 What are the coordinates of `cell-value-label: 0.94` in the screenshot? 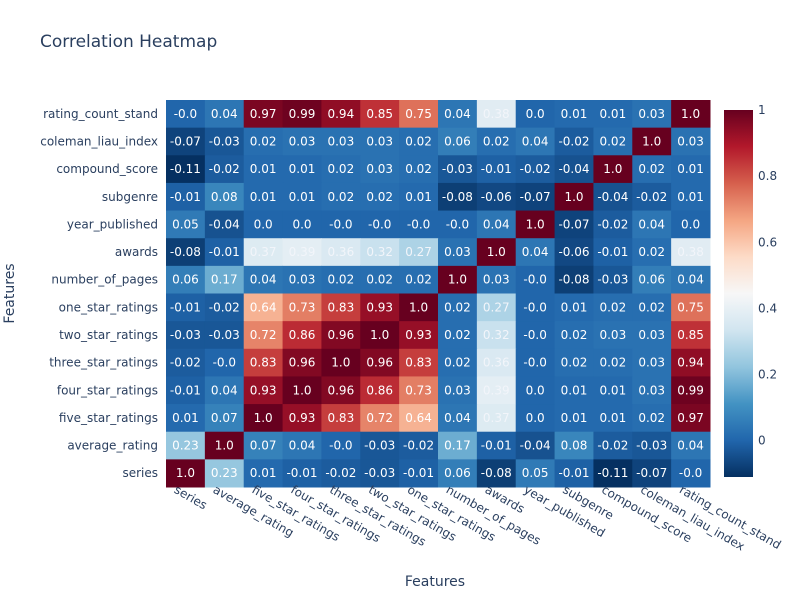 It's located at (690, 363).